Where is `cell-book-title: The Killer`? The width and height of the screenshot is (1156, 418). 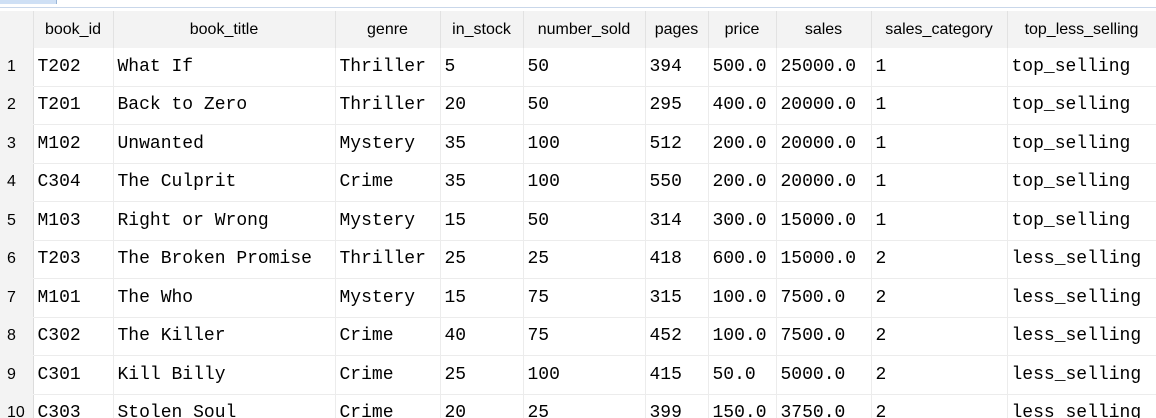 cell-book-title: The Killer is located at coordinates (224, 336).